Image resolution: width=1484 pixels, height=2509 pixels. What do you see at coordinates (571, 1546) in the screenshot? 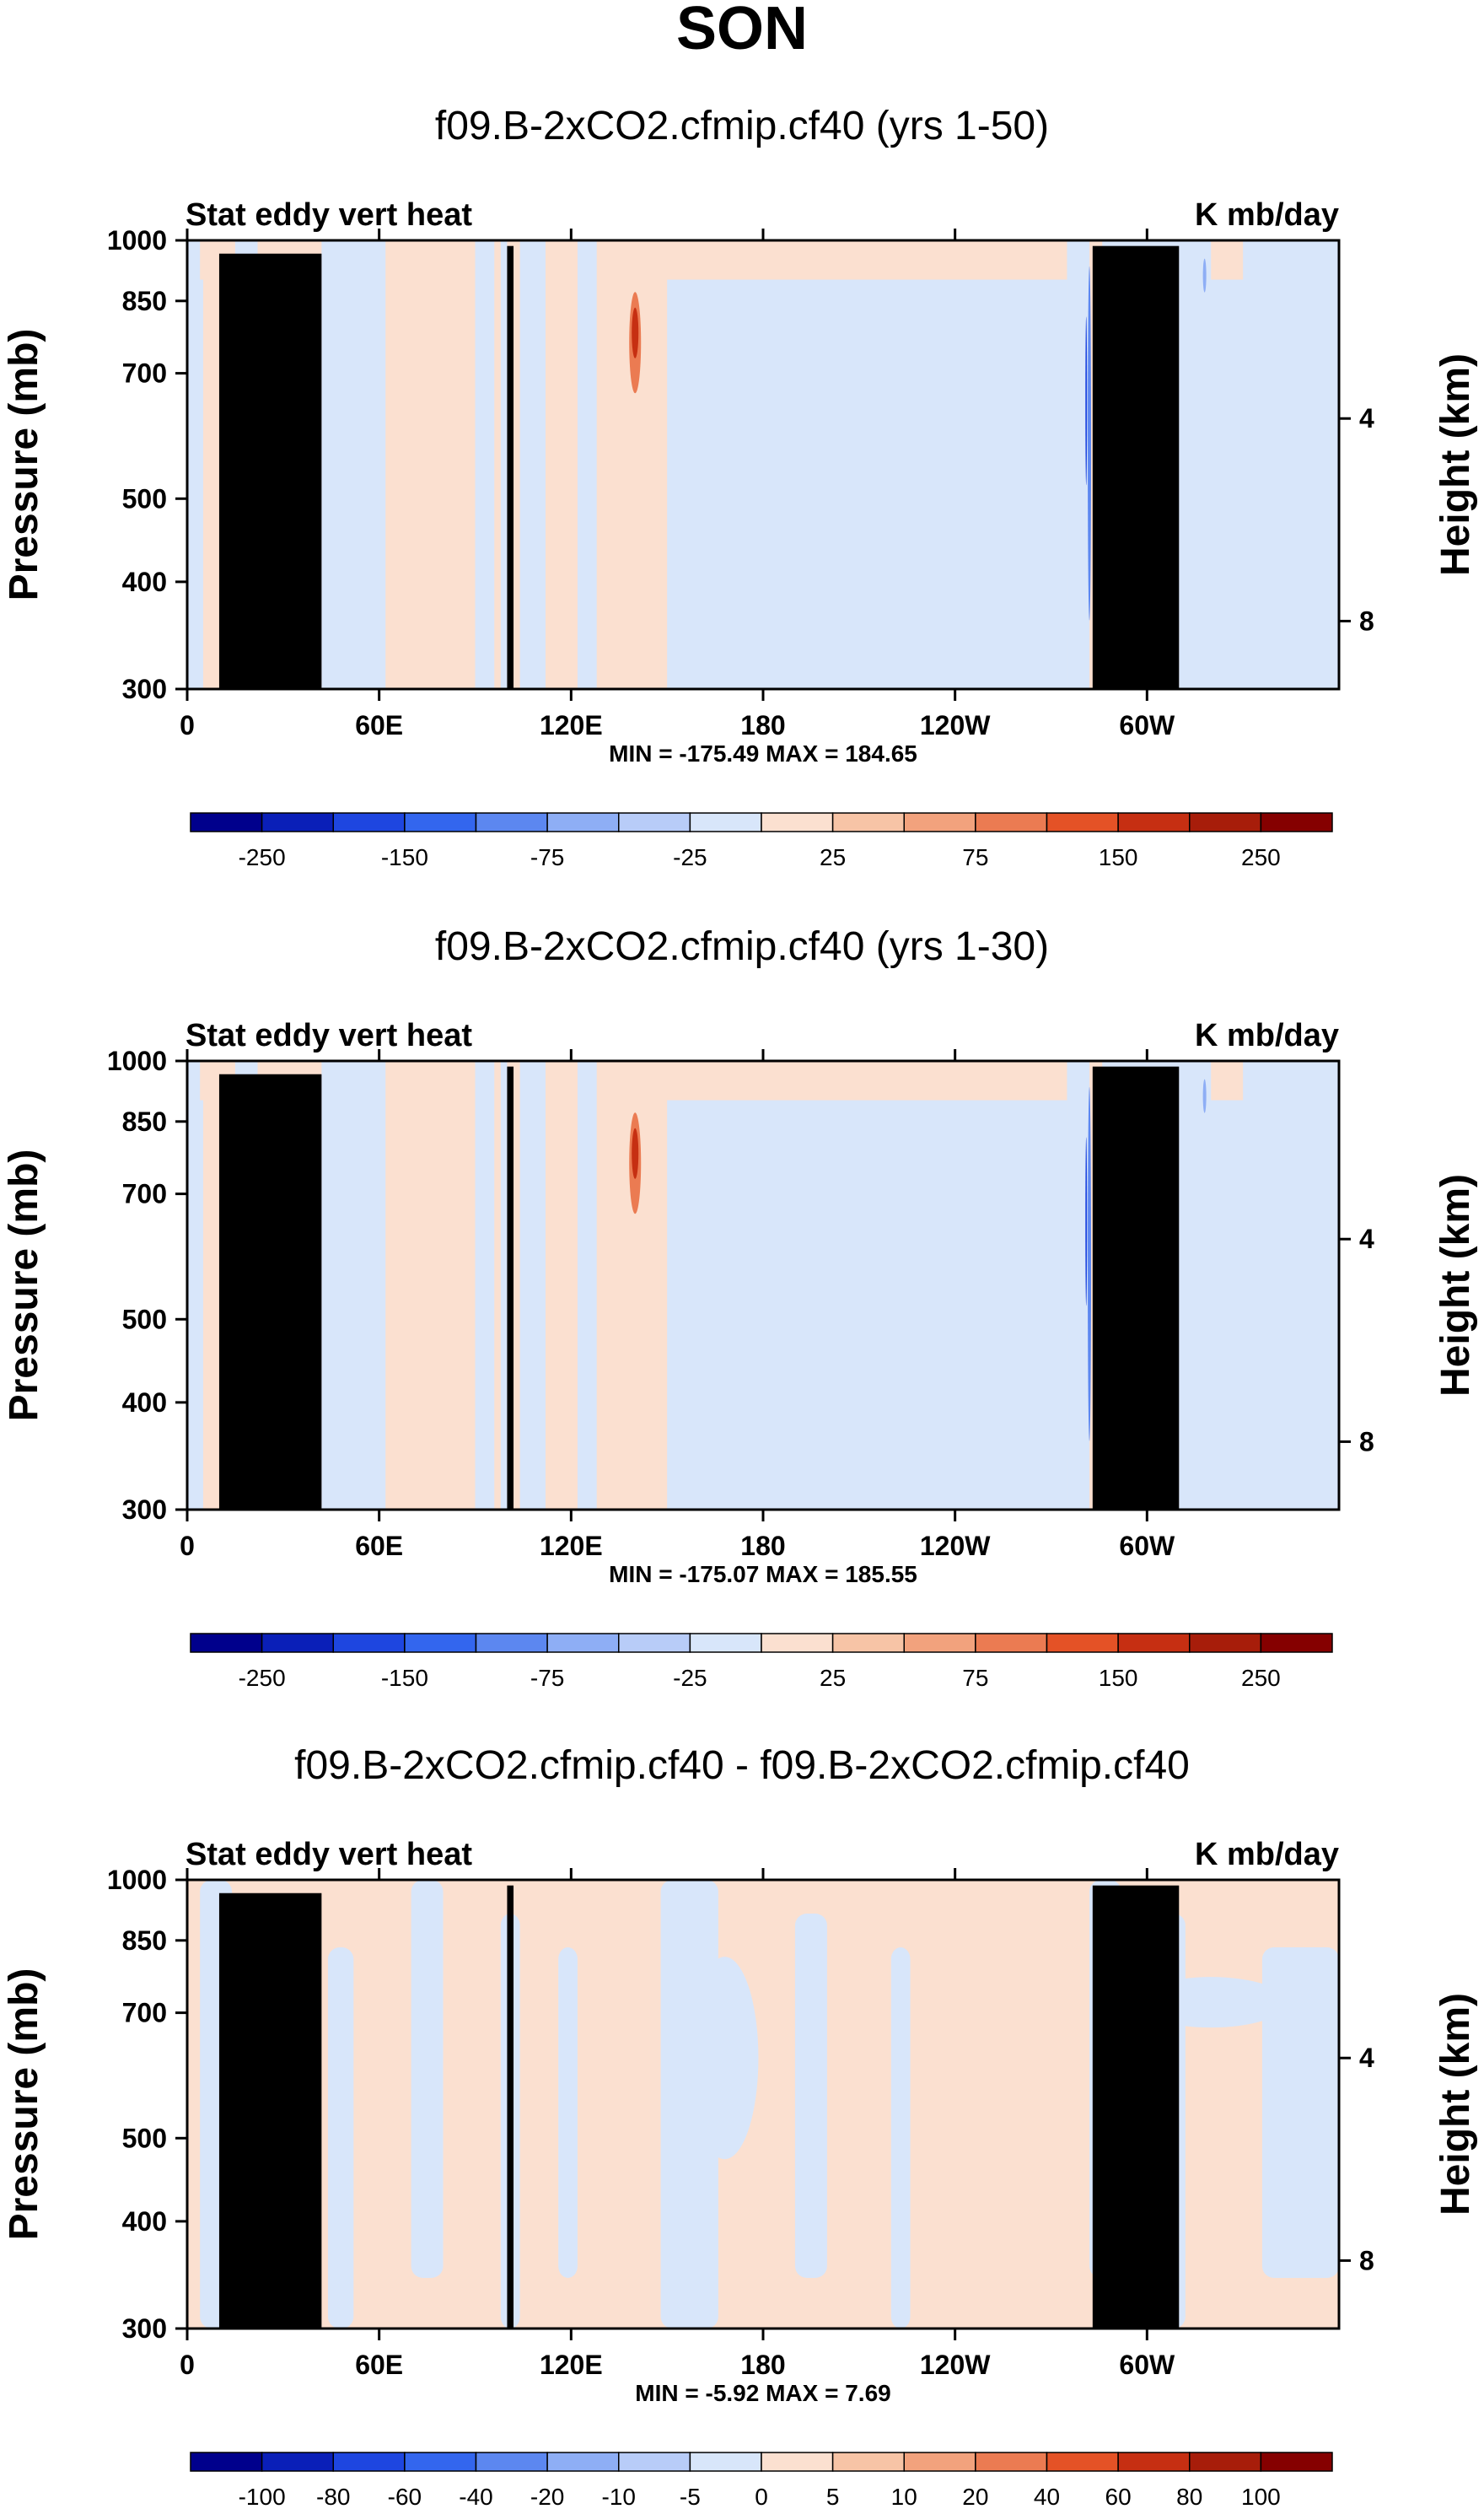
I see `x-tick-label: 120E` at bounding box center [571, 1546].